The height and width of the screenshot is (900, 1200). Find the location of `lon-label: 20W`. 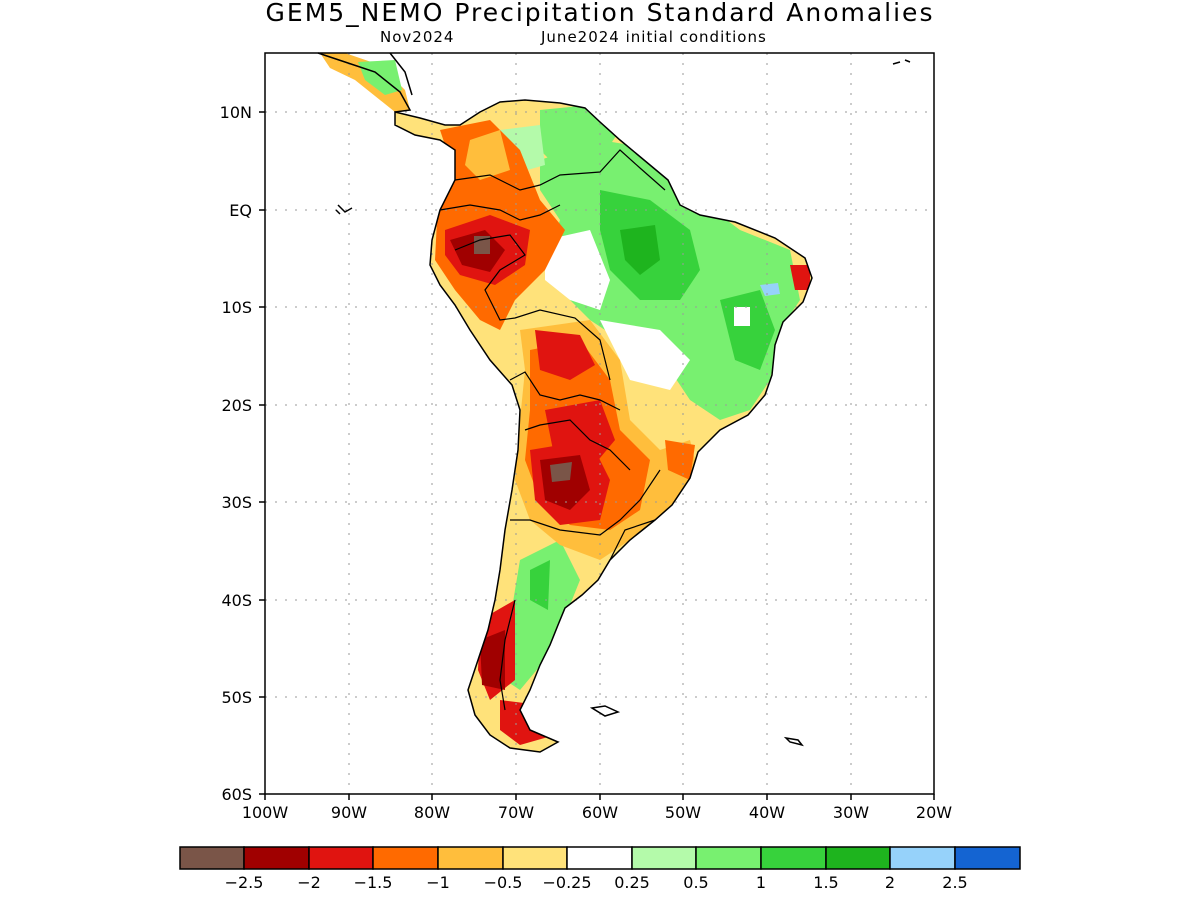

lon-label: 20W is located at coordinates (934, 812).